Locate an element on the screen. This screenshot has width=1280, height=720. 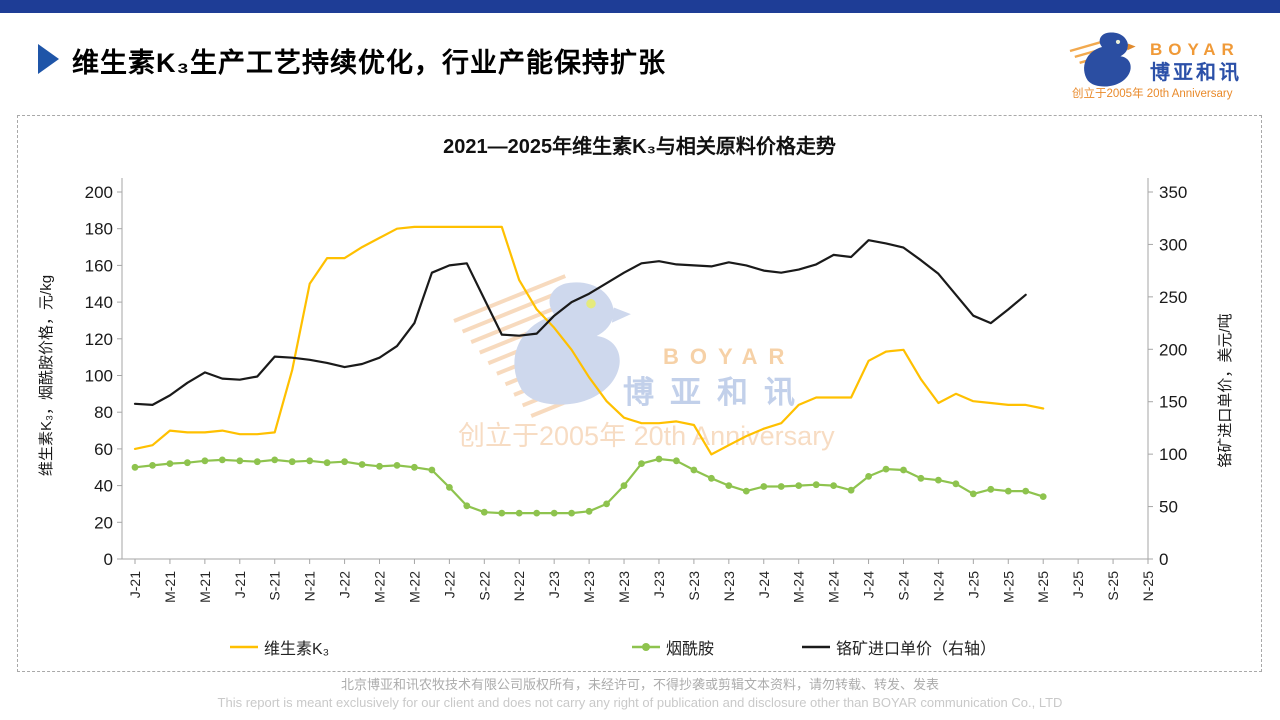
legend-label-vk3: 维生素K₃ is located at coordinates (297, 649).